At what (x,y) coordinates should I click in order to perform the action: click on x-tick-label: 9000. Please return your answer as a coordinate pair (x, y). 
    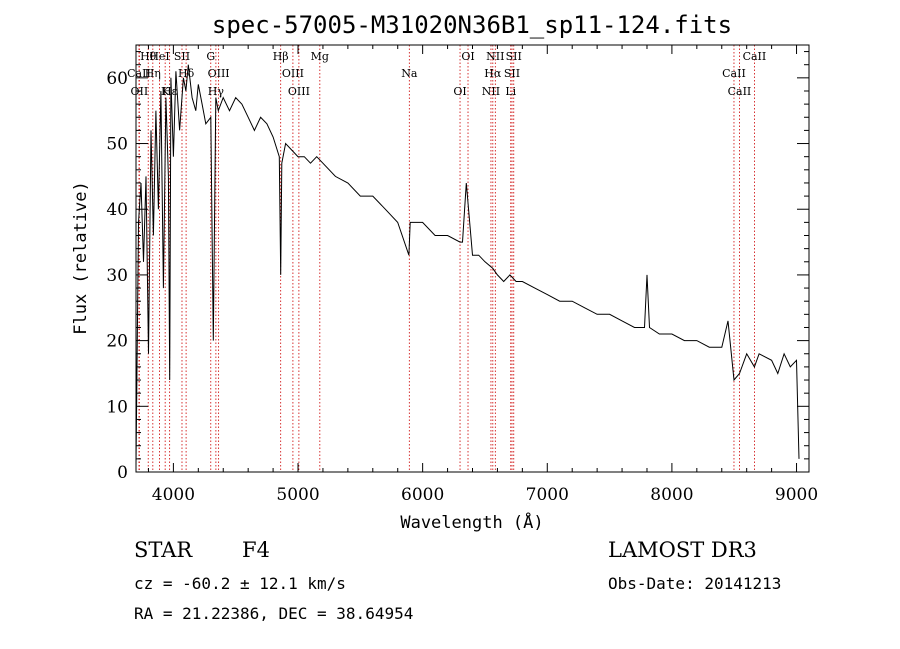
    Looking at the image, I should click on (796, 495).